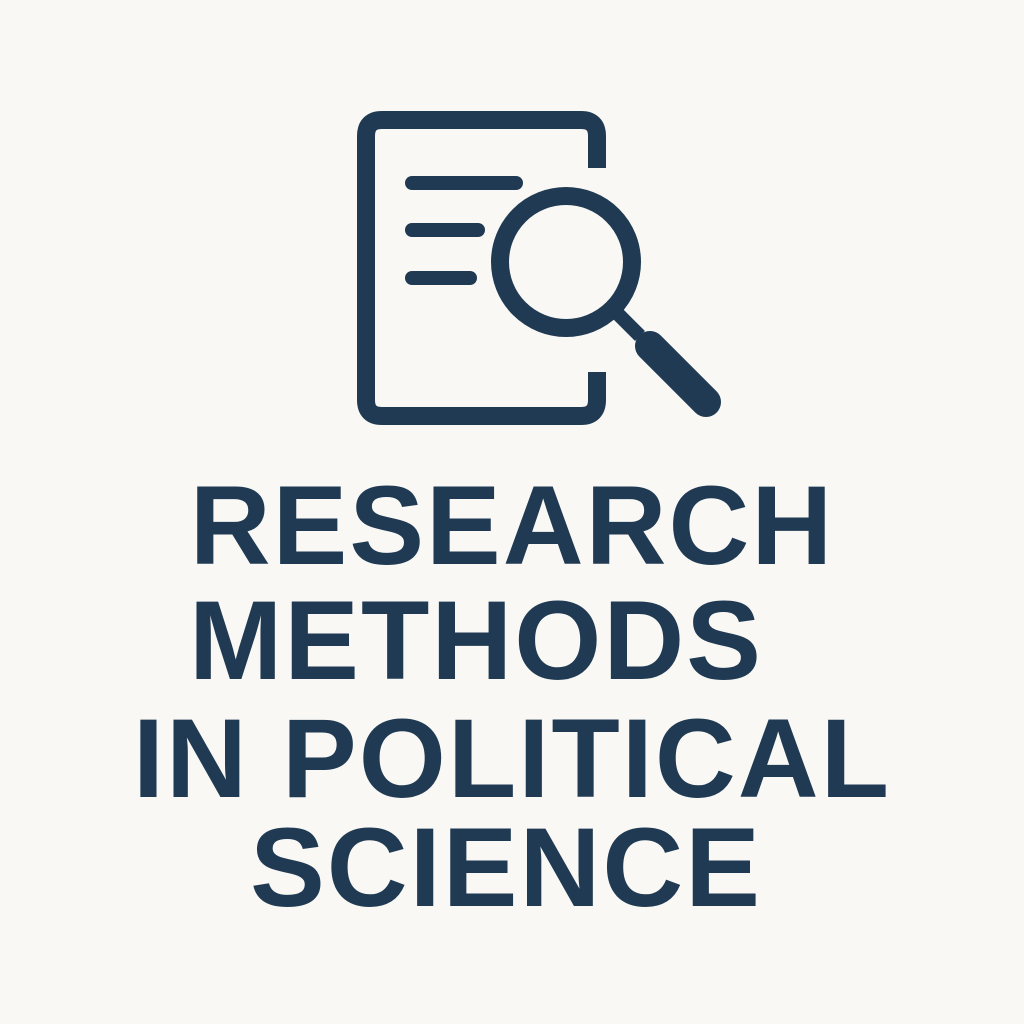 The height and width of the screenshot is (1024, 1024). I want to click on document-search-icon, so click(539, 268).